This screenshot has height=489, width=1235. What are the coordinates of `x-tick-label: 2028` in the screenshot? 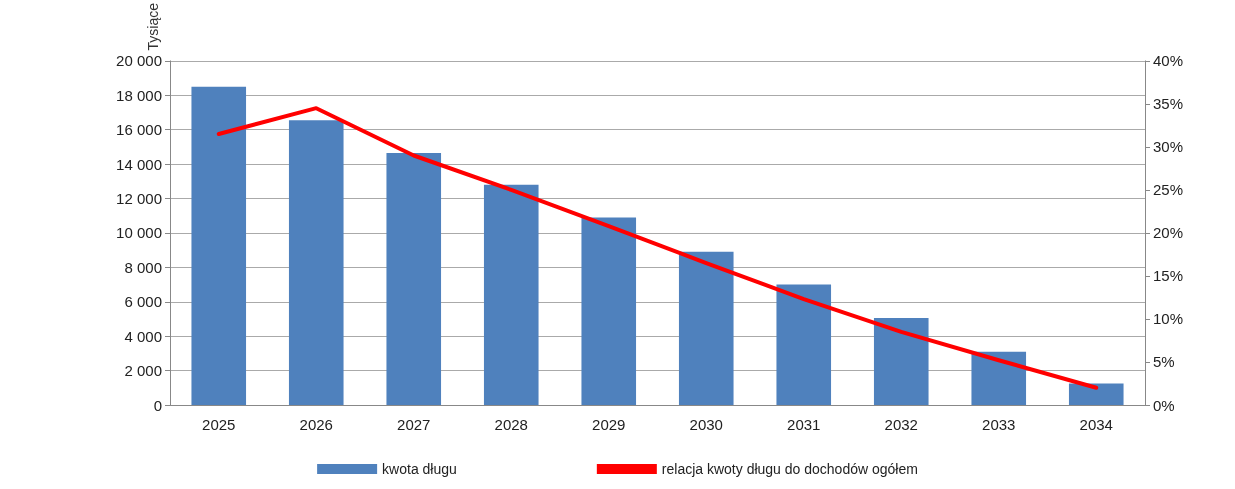 It's located at (511, 424).